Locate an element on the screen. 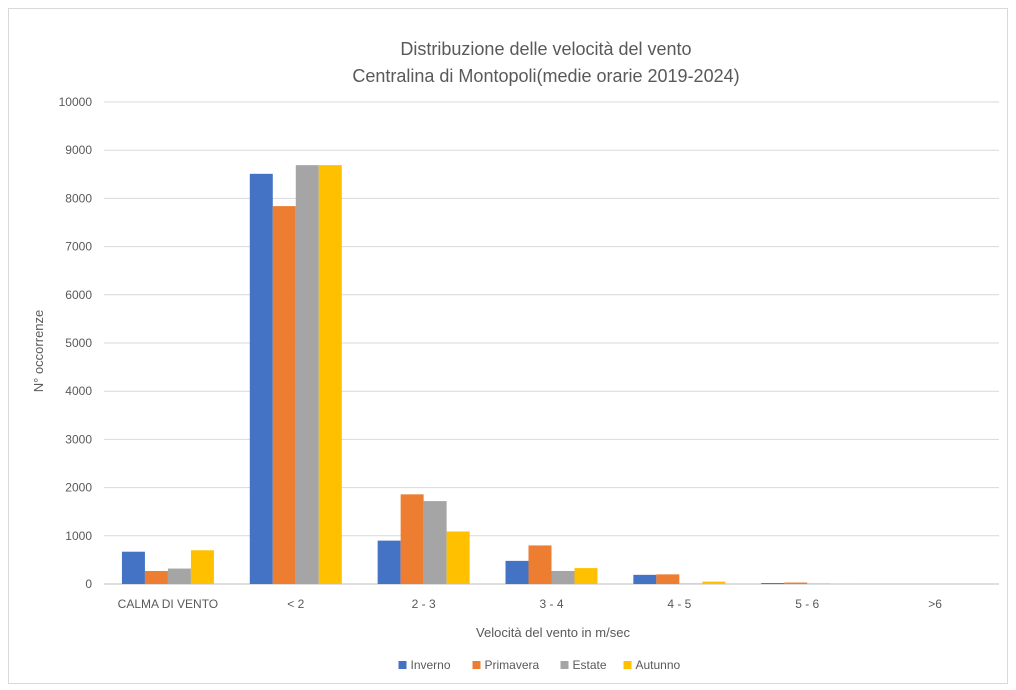 This screenshot has height=690, width=1016. x-tick-label: < 2 is located at coordinates (295, 604).